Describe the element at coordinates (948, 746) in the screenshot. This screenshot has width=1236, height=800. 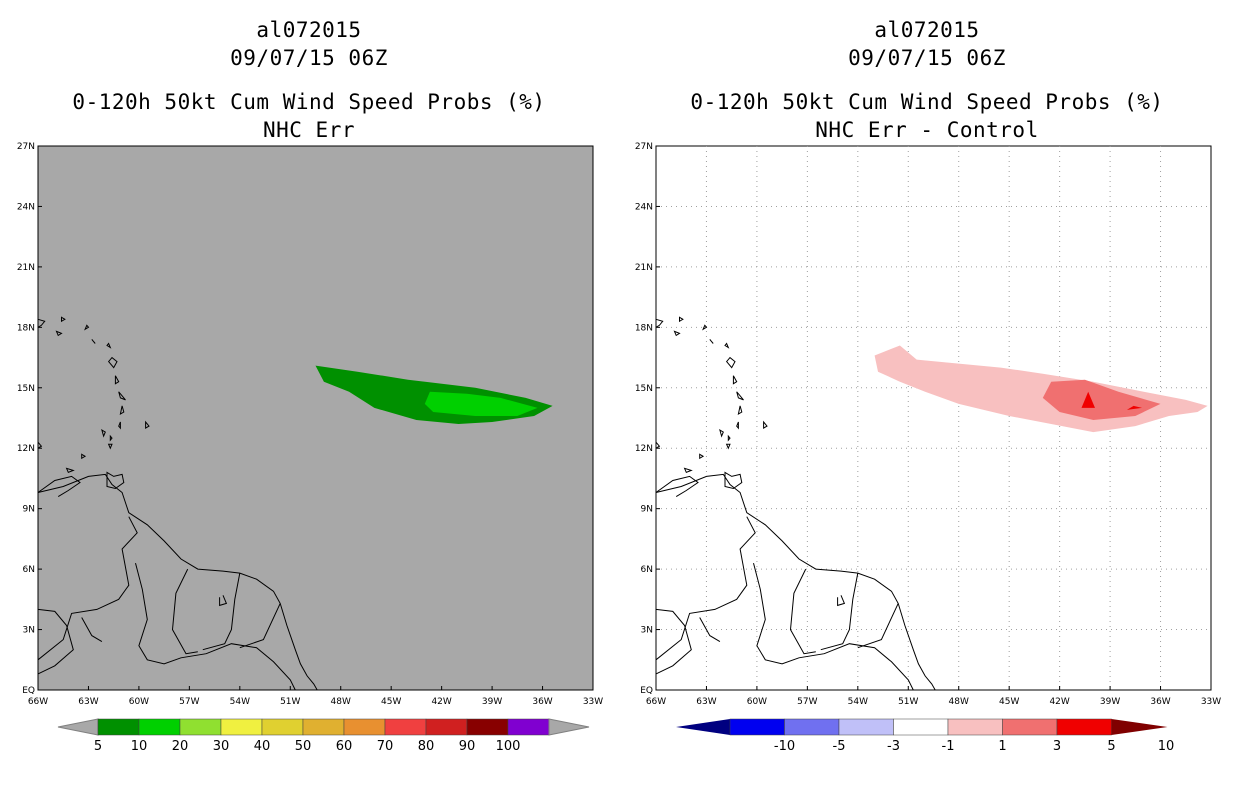
I see `colorbar-label: -1` at that location.